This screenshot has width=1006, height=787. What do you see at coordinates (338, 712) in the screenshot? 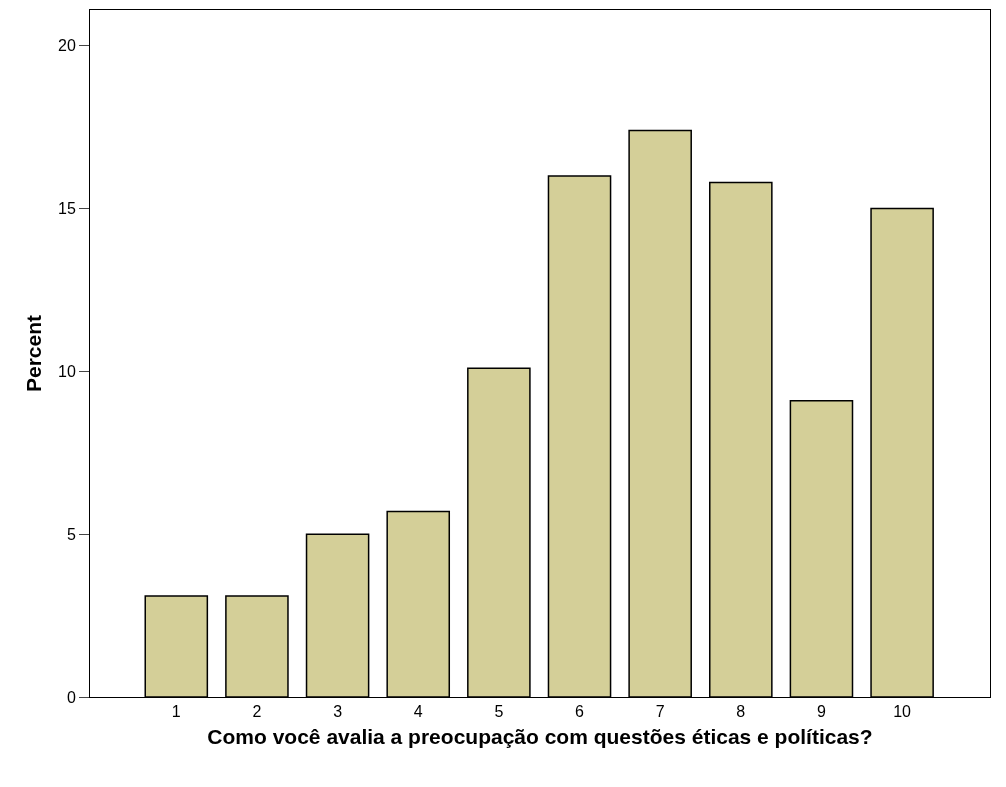
I see `x-tick-label: 3` at bounding box center [338, 712].